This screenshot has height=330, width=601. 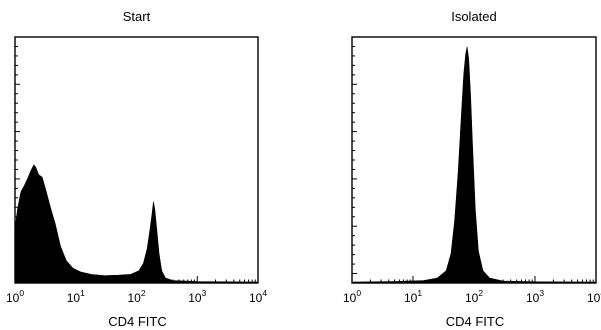 I want to click on chart-title: Start, so click(x=137, y=16).